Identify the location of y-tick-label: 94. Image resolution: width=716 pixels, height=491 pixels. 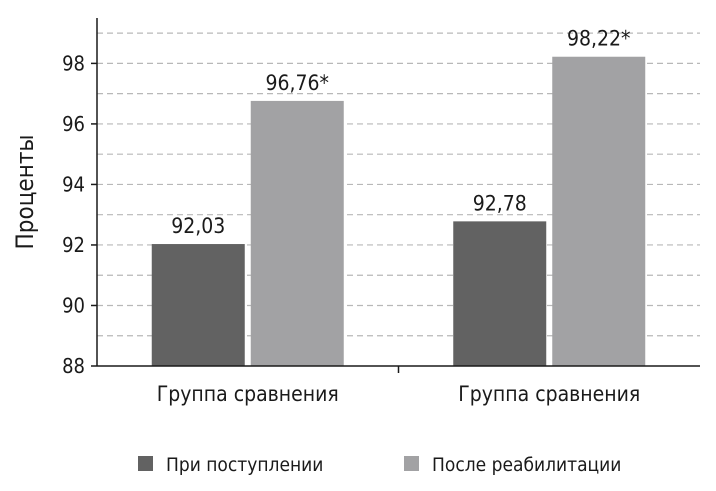
(73, 184).